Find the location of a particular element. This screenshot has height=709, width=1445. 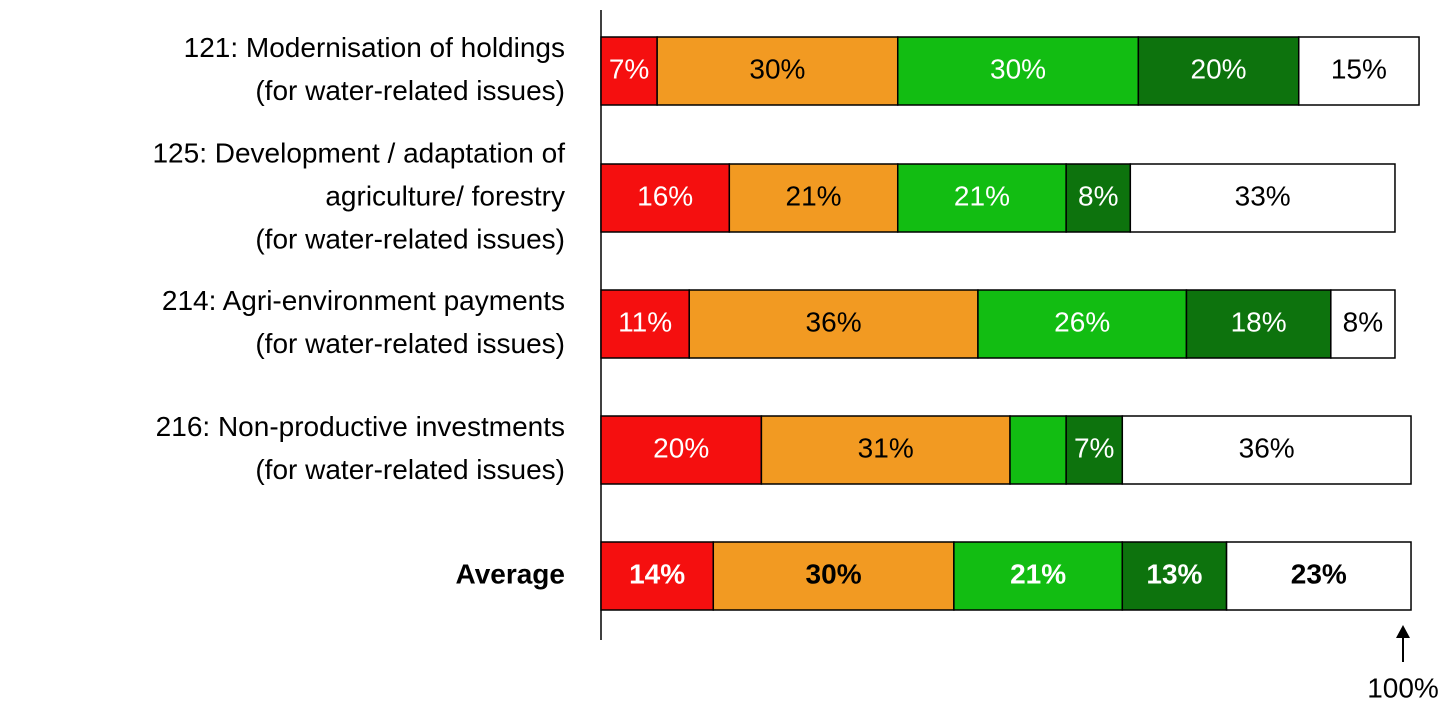

value-label: 15% is located at coordinates (1359, 68).